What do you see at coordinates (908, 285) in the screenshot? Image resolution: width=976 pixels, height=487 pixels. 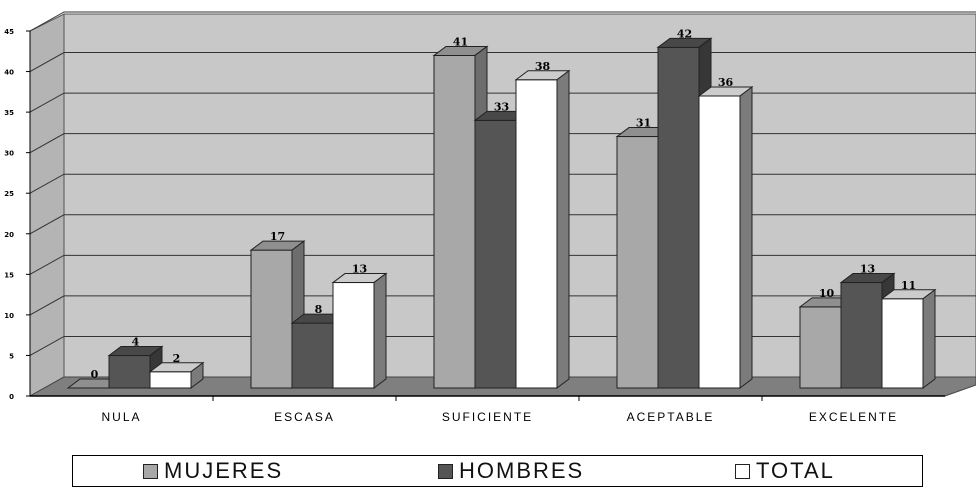 I see `bar-value-label: 11` at bounding box center [908, 285].